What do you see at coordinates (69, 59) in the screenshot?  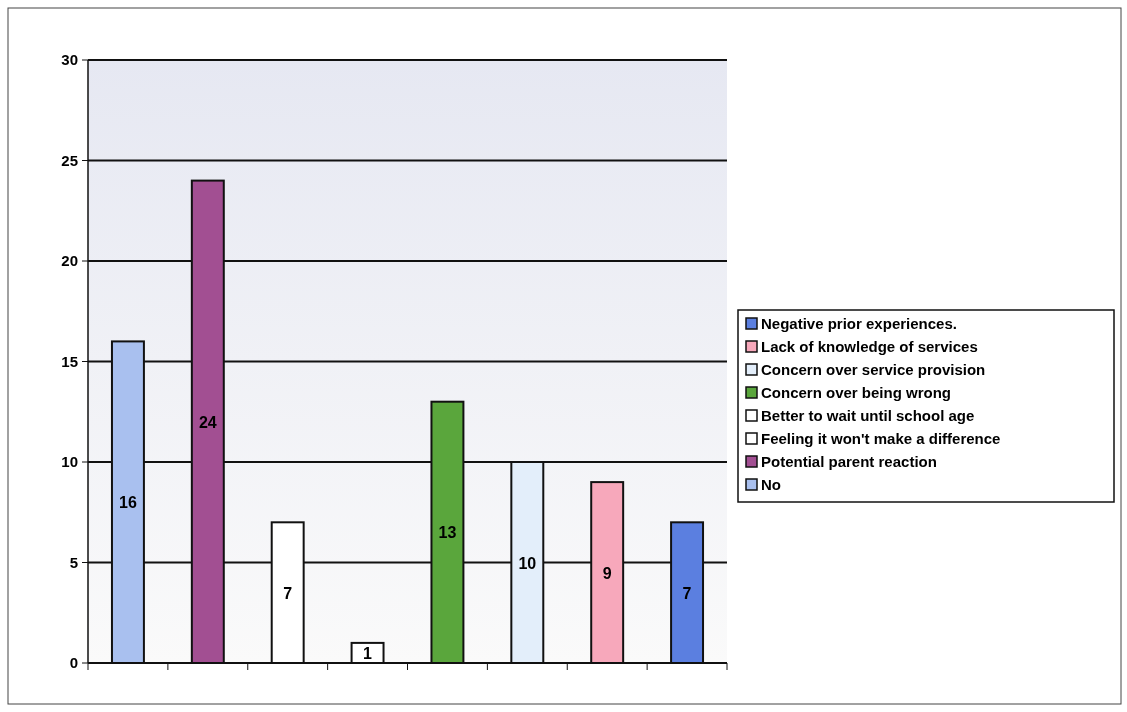 I see `y-tick-label: 30` at bounding box center [69, 59].